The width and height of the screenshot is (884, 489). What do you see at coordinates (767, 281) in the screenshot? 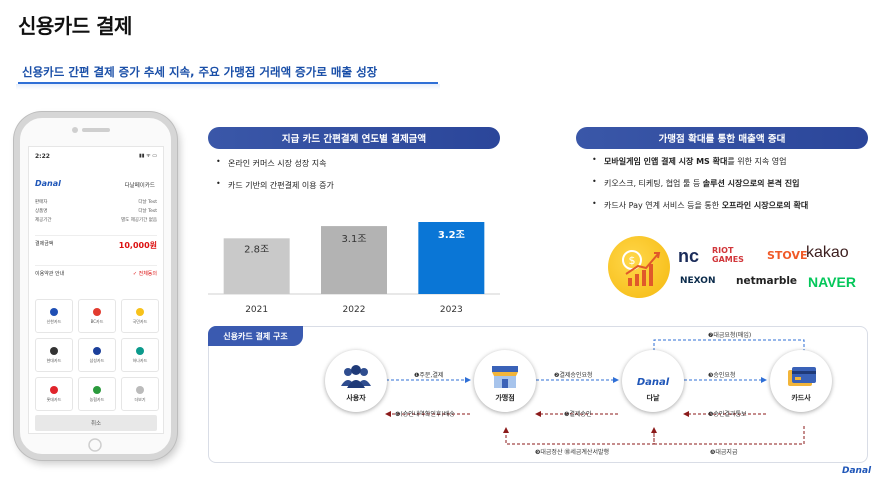
I see `netmarble-logo: netmarble` at bounding box center [767, 281].